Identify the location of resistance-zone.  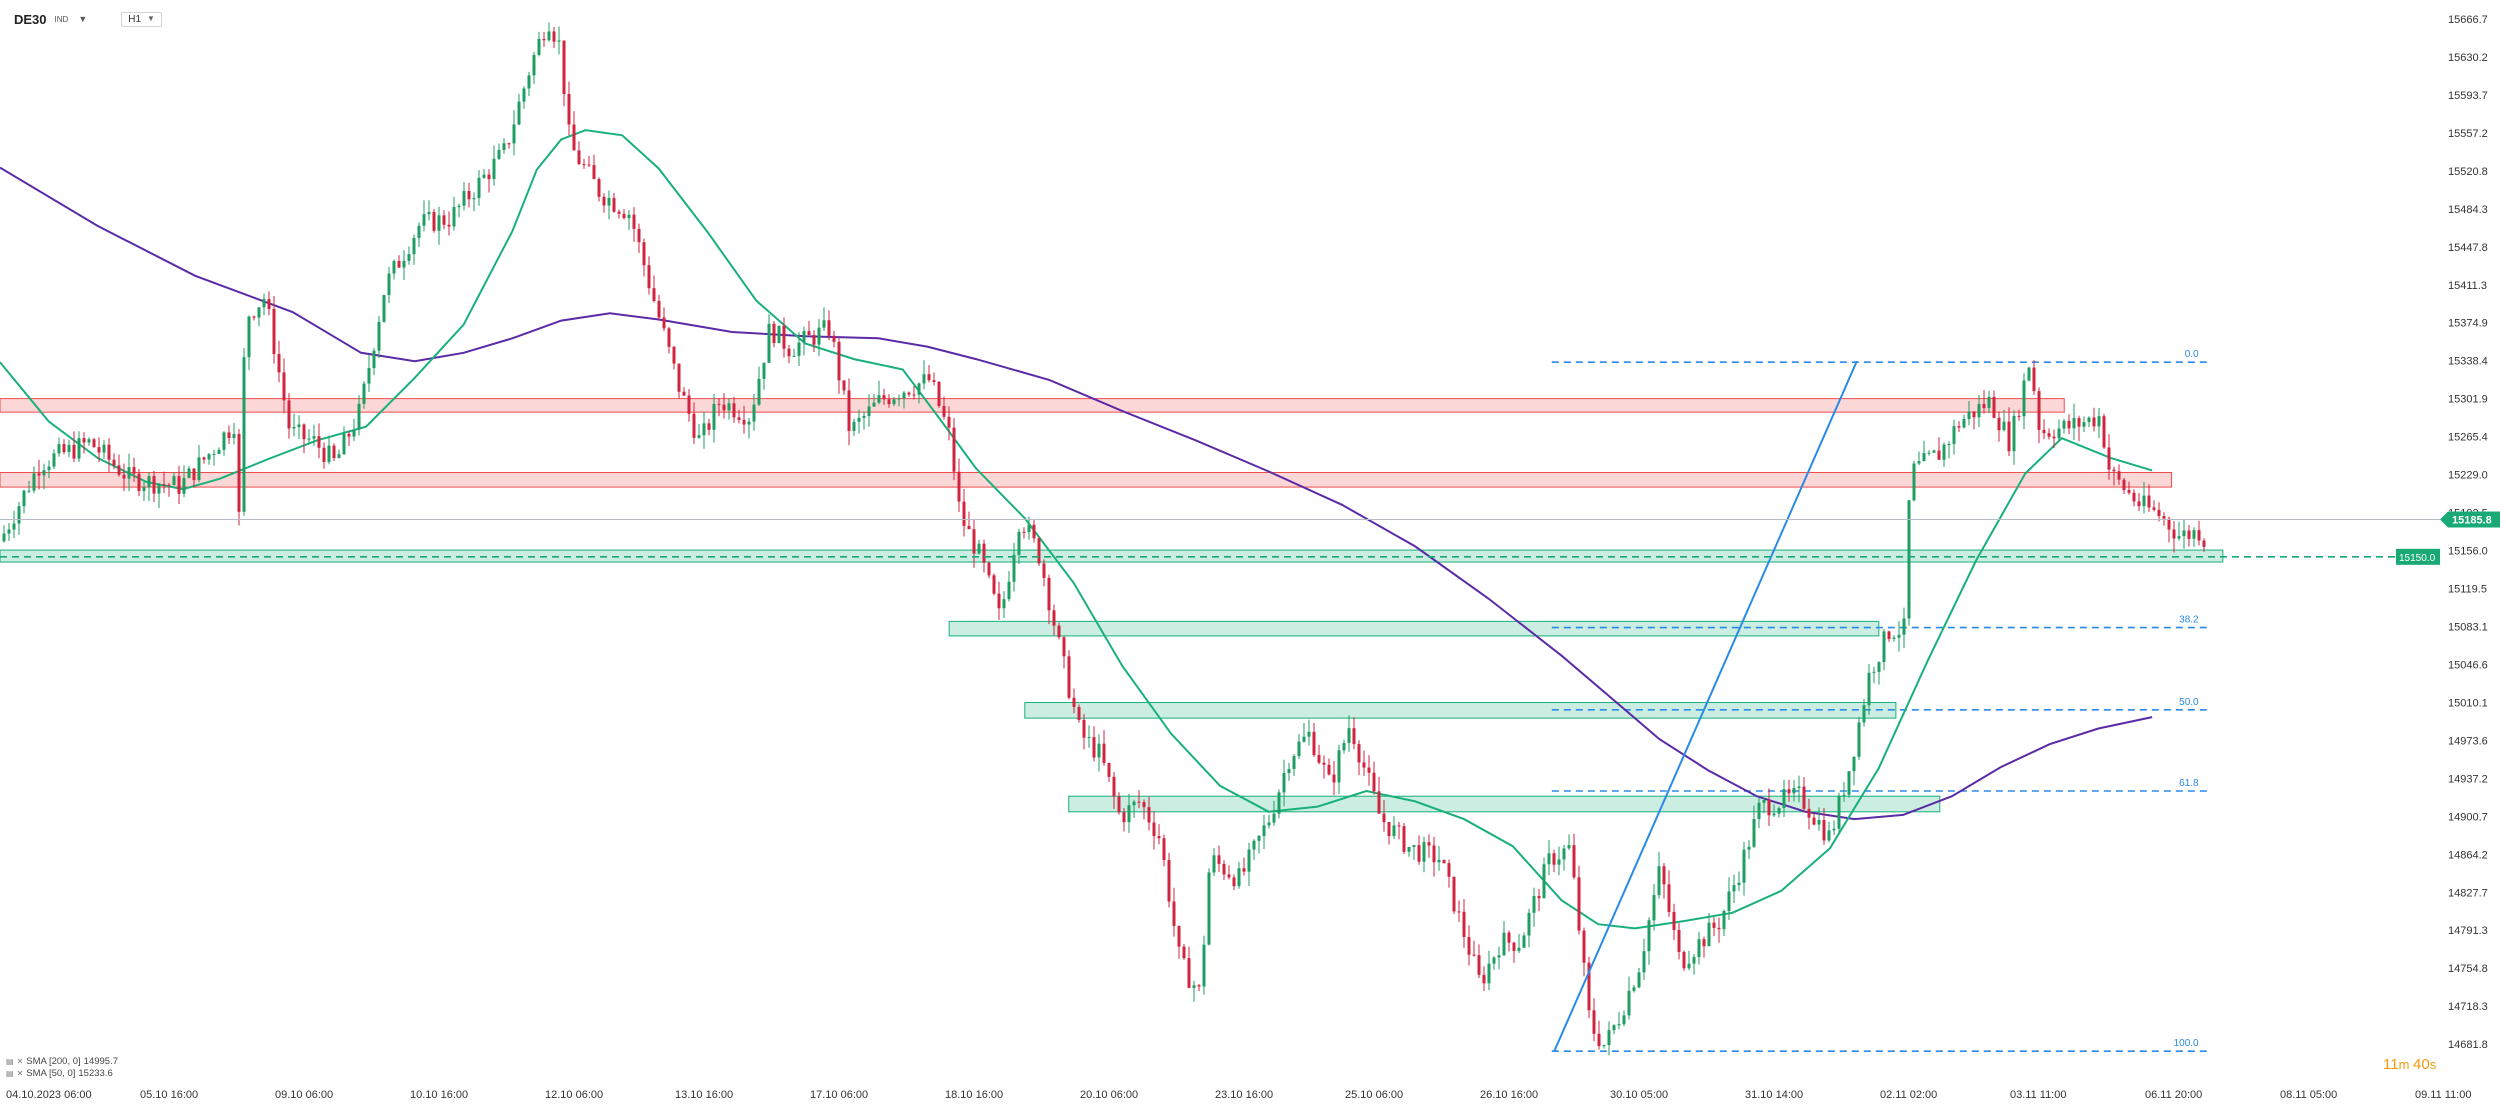
(1032, 405).